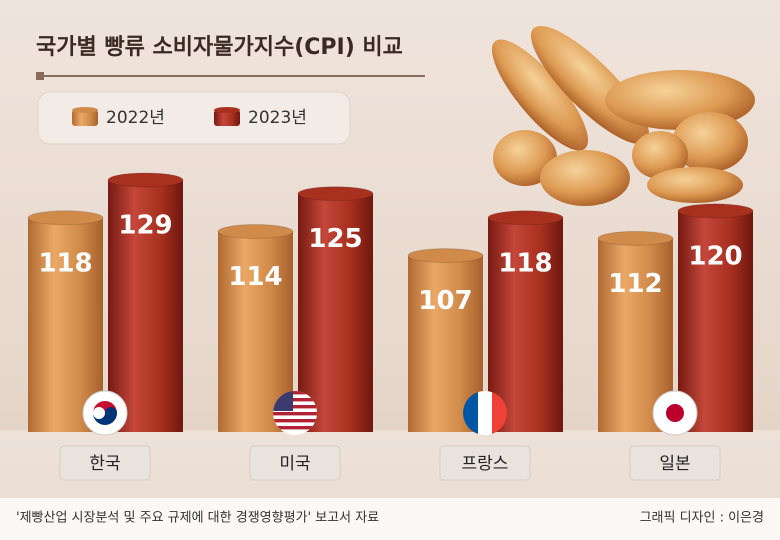 The width and height of the screenshot is (780, 540). I want to click on x-tick-label: 일본, so click(674, 464).